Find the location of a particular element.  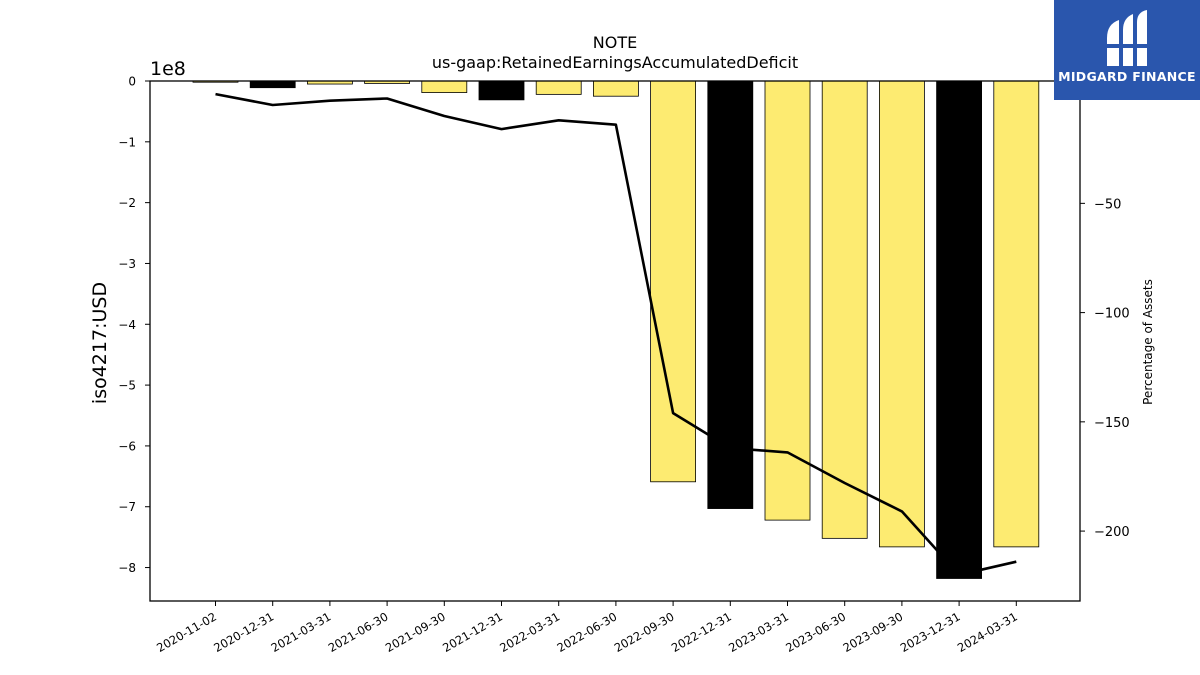

x-tick-label: 2021-12-31 is located at coordinates (472, 632).